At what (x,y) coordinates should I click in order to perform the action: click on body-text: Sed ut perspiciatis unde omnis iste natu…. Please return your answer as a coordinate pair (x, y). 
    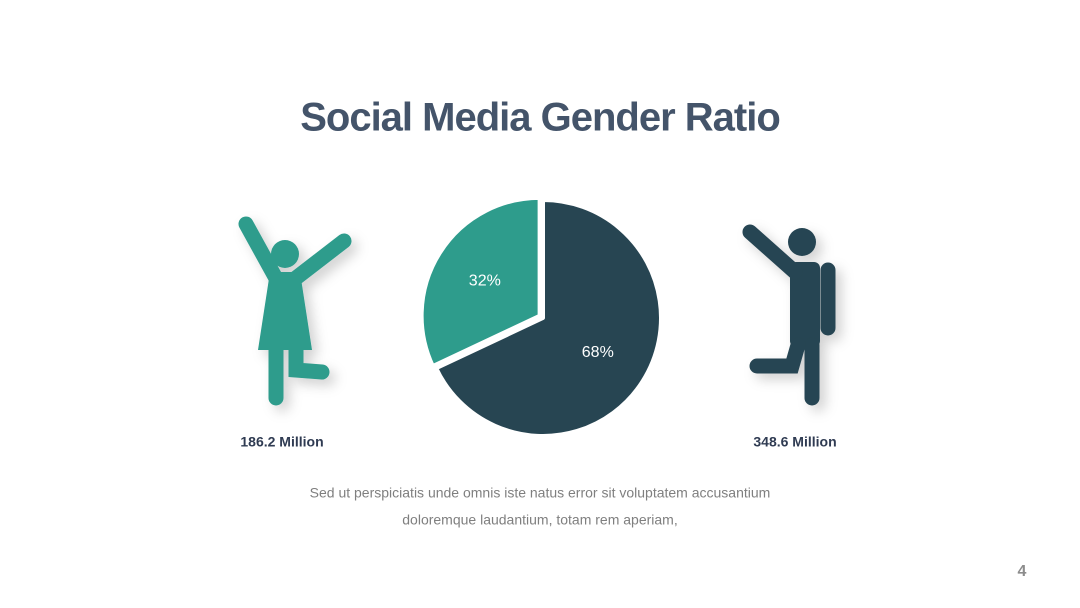
    Looking at the image, I should click on (540, 493).